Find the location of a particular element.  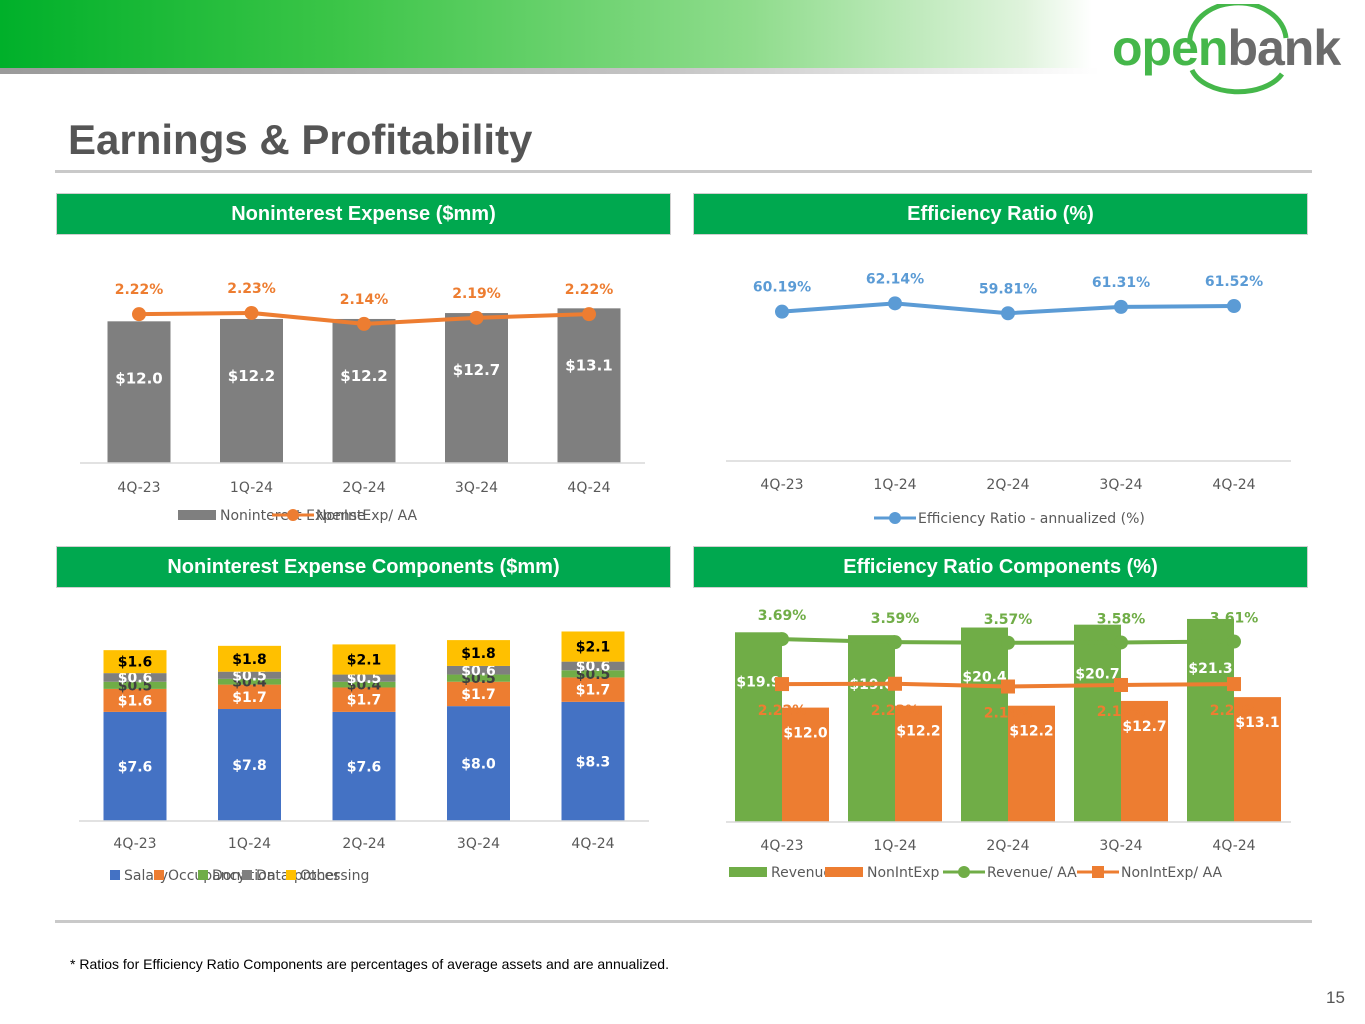

line-value-label-revenue-aa: 3.61% is located at coordinates (1234, 619).